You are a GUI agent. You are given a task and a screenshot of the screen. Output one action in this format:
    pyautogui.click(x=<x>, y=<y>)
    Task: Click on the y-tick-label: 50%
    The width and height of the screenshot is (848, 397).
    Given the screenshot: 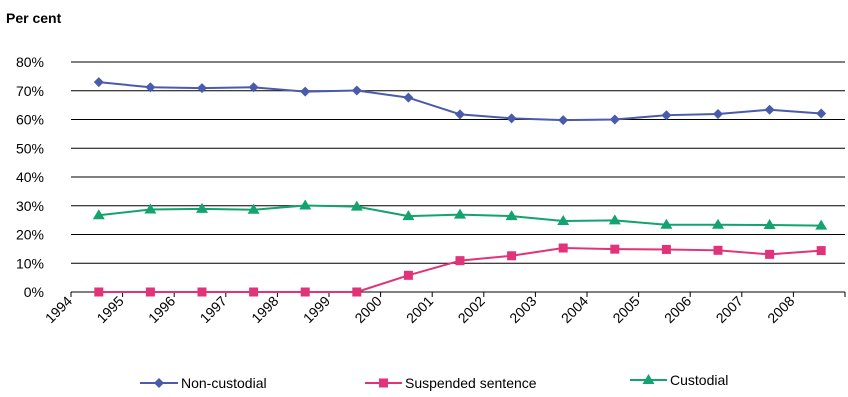 What is the action you would take?
    pyautogui.click(x=30, y=148)
    